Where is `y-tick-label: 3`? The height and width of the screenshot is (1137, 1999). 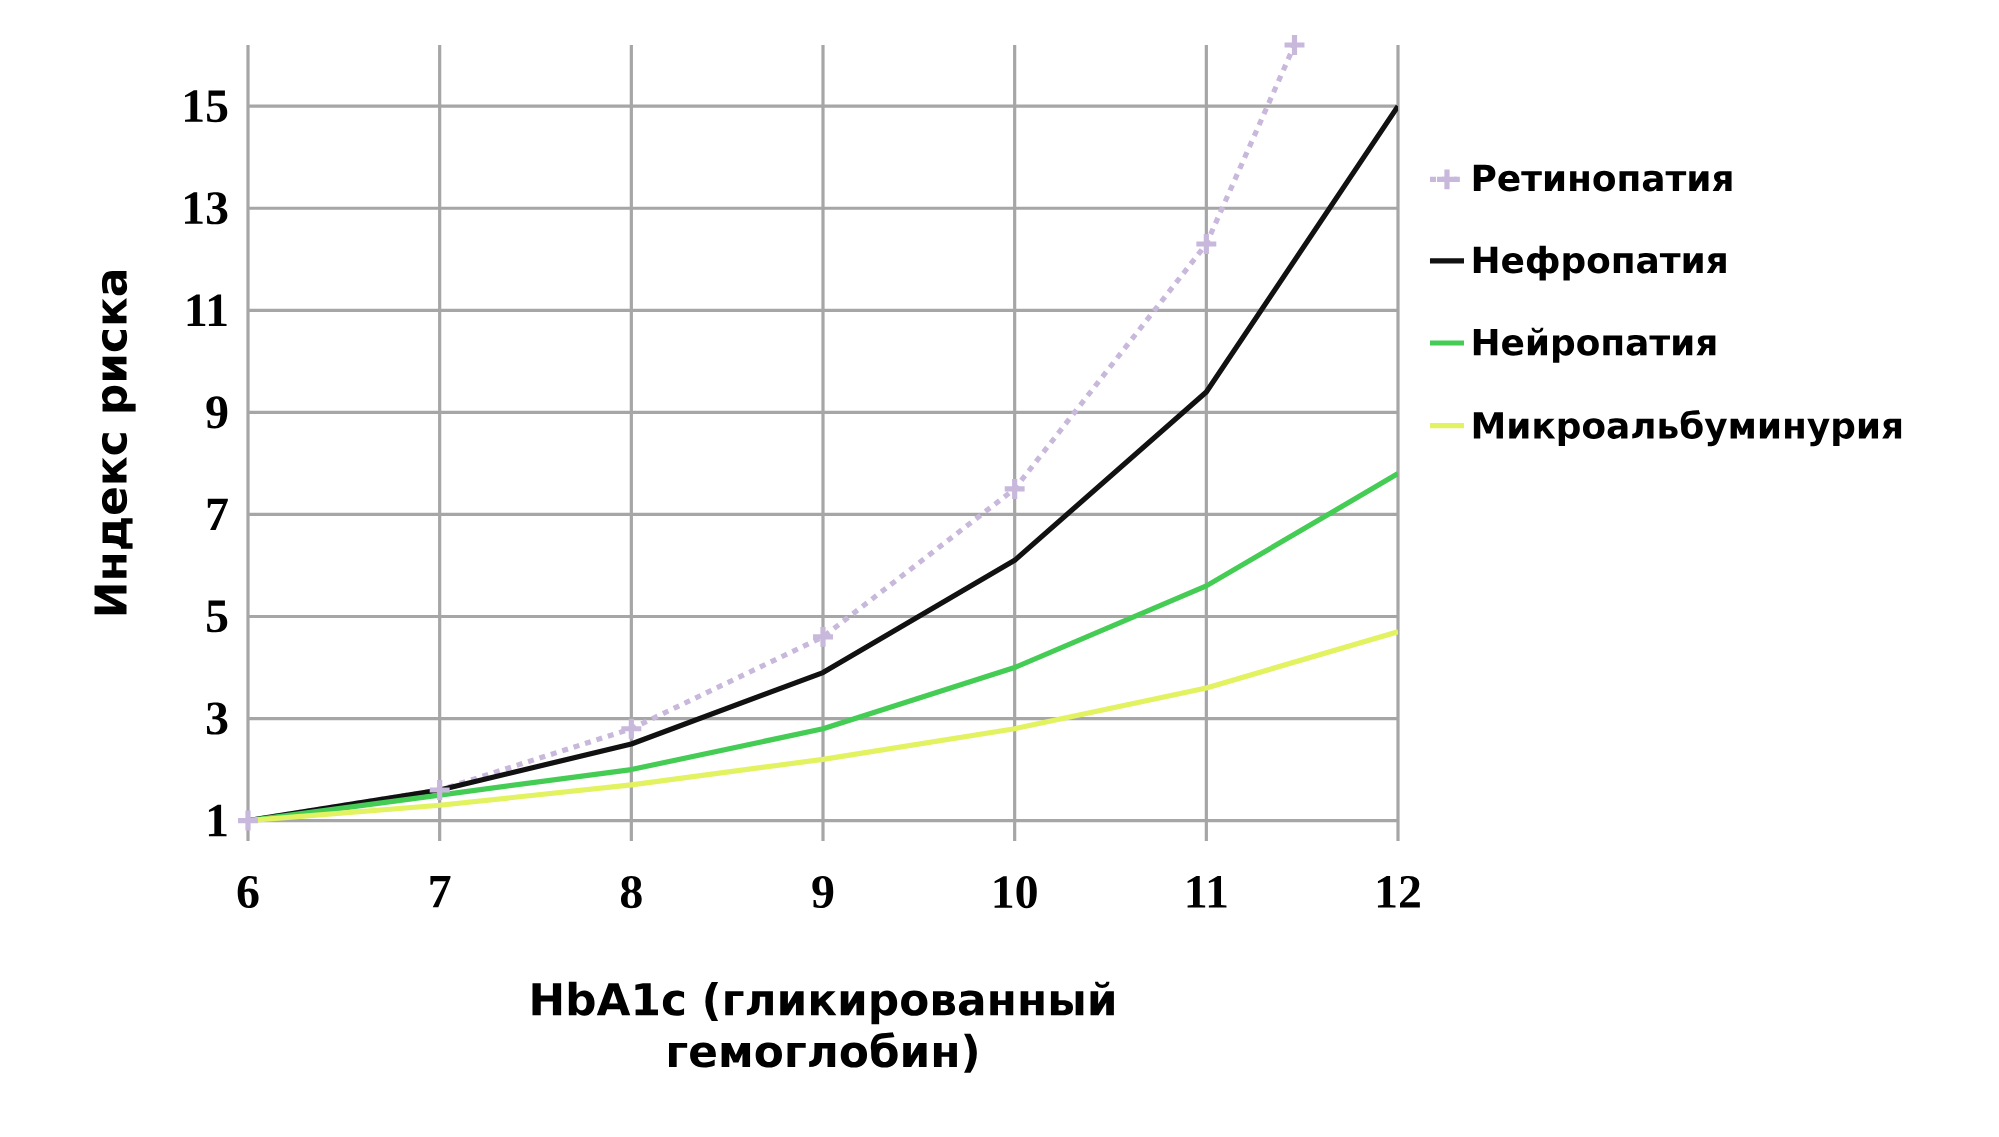 y-tick-label: 3 is located at coordinates (217, 718).